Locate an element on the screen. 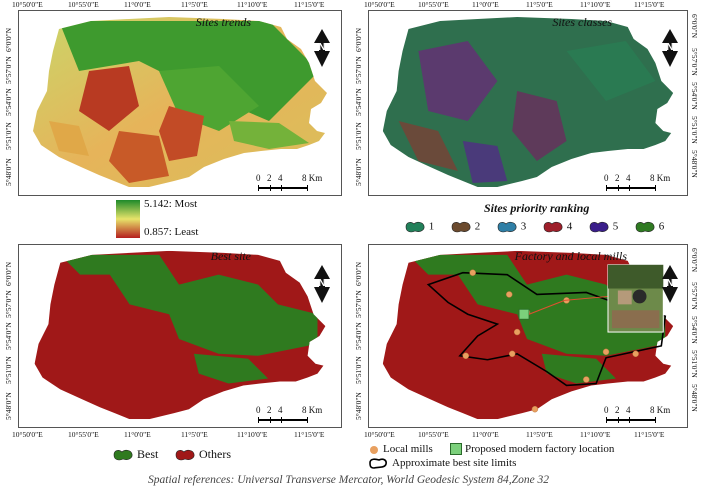  ranking-legend-label: 4 is located at coordinates (568, 226).